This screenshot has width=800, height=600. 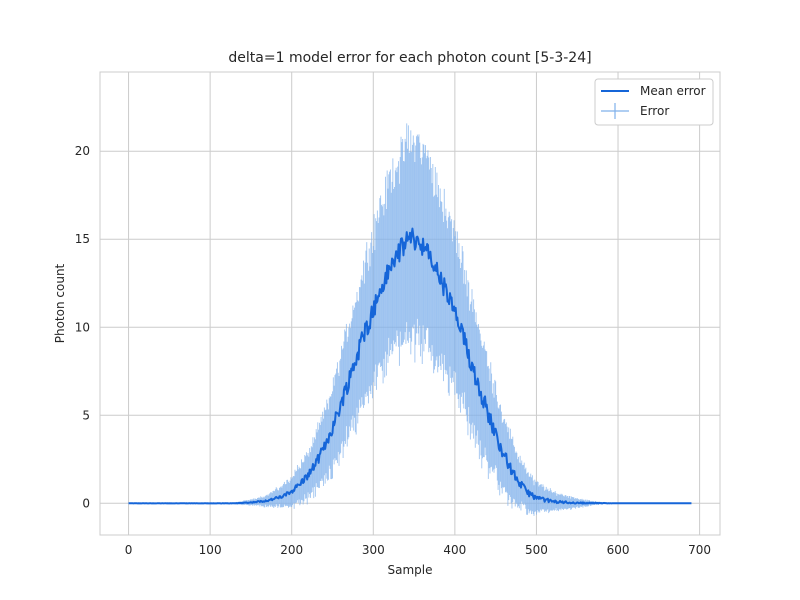 What do you see at coordinates (291, 550) in the screenshot?
I see `x-tick-label: 200` at bounding box center [291, 550].